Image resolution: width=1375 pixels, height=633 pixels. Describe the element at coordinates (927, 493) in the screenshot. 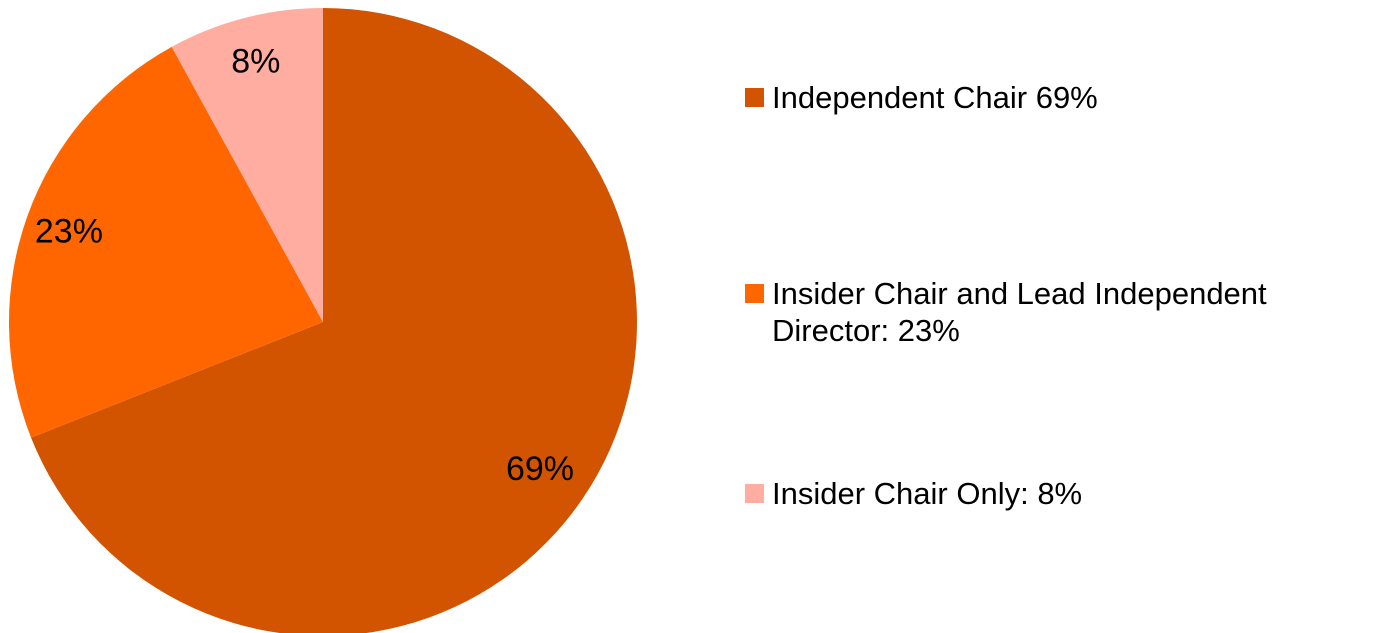

I see `legend-label-insider-chair-only: Insider Chair Only: 8%` at that location.